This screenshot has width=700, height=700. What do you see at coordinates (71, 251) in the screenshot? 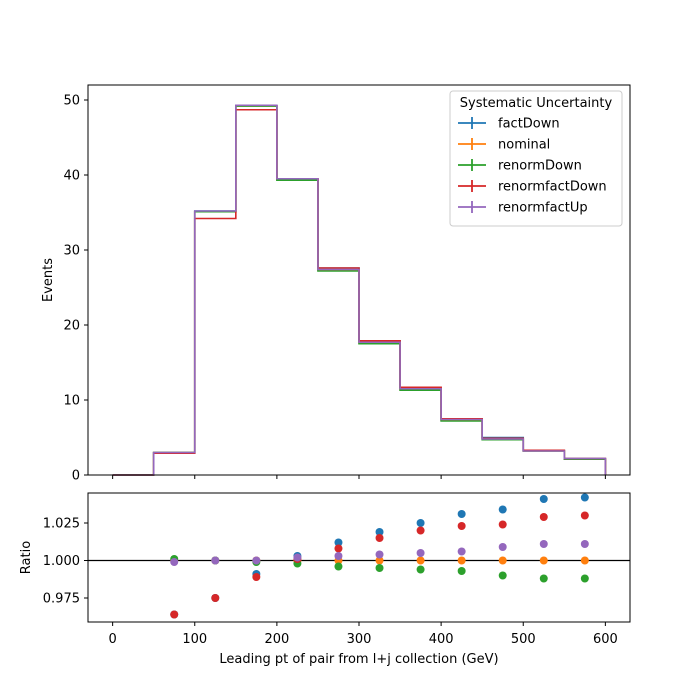
I see `top-y-tick-label: 30` at bounding box center [71, 251].